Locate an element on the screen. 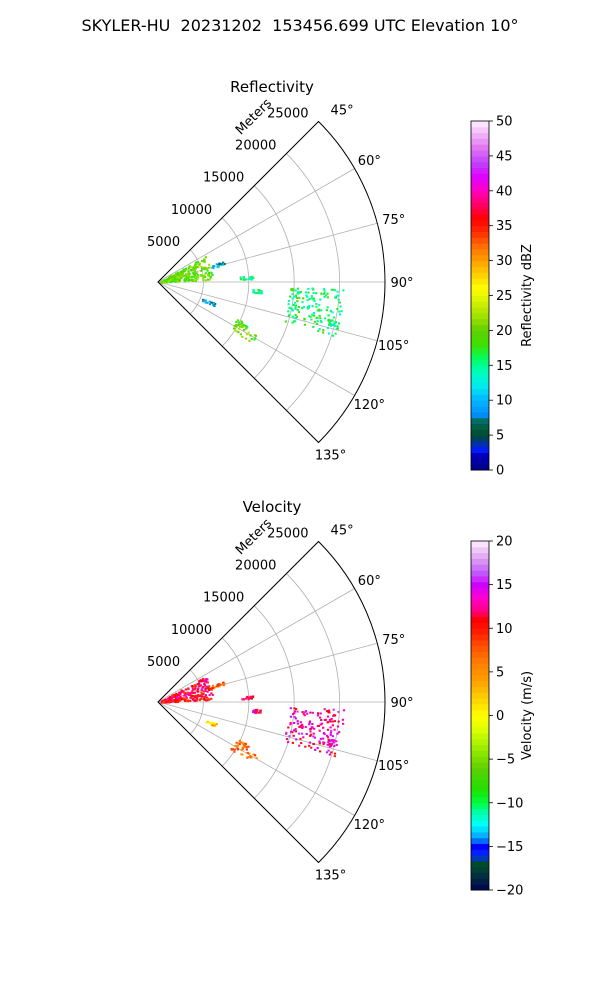 The width and height of the screenshot is (600, 1000). colorbar-tick-label: 10 is located at coordinates (504, 401).